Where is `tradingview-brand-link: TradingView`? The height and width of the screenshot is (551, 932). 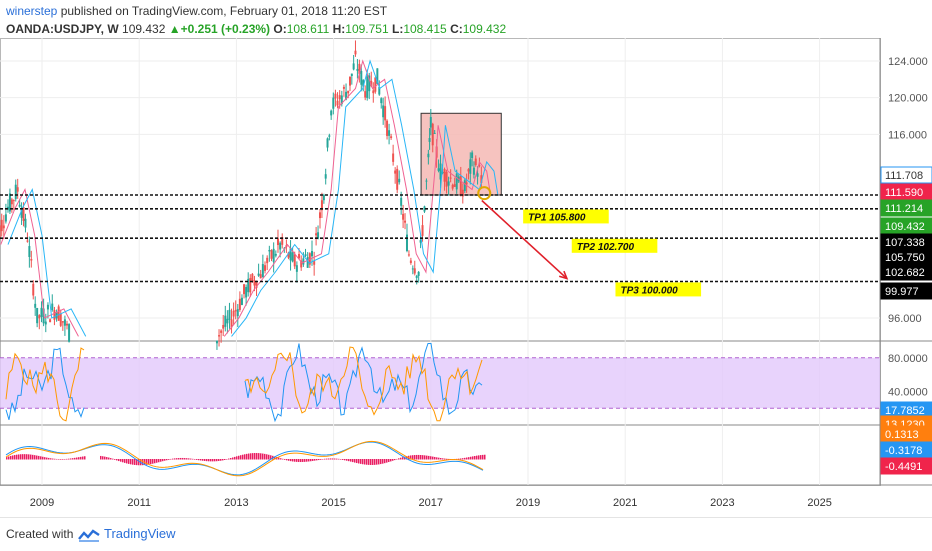
tradingview-brand-link: TradingView is located at coordinates (140, 533).